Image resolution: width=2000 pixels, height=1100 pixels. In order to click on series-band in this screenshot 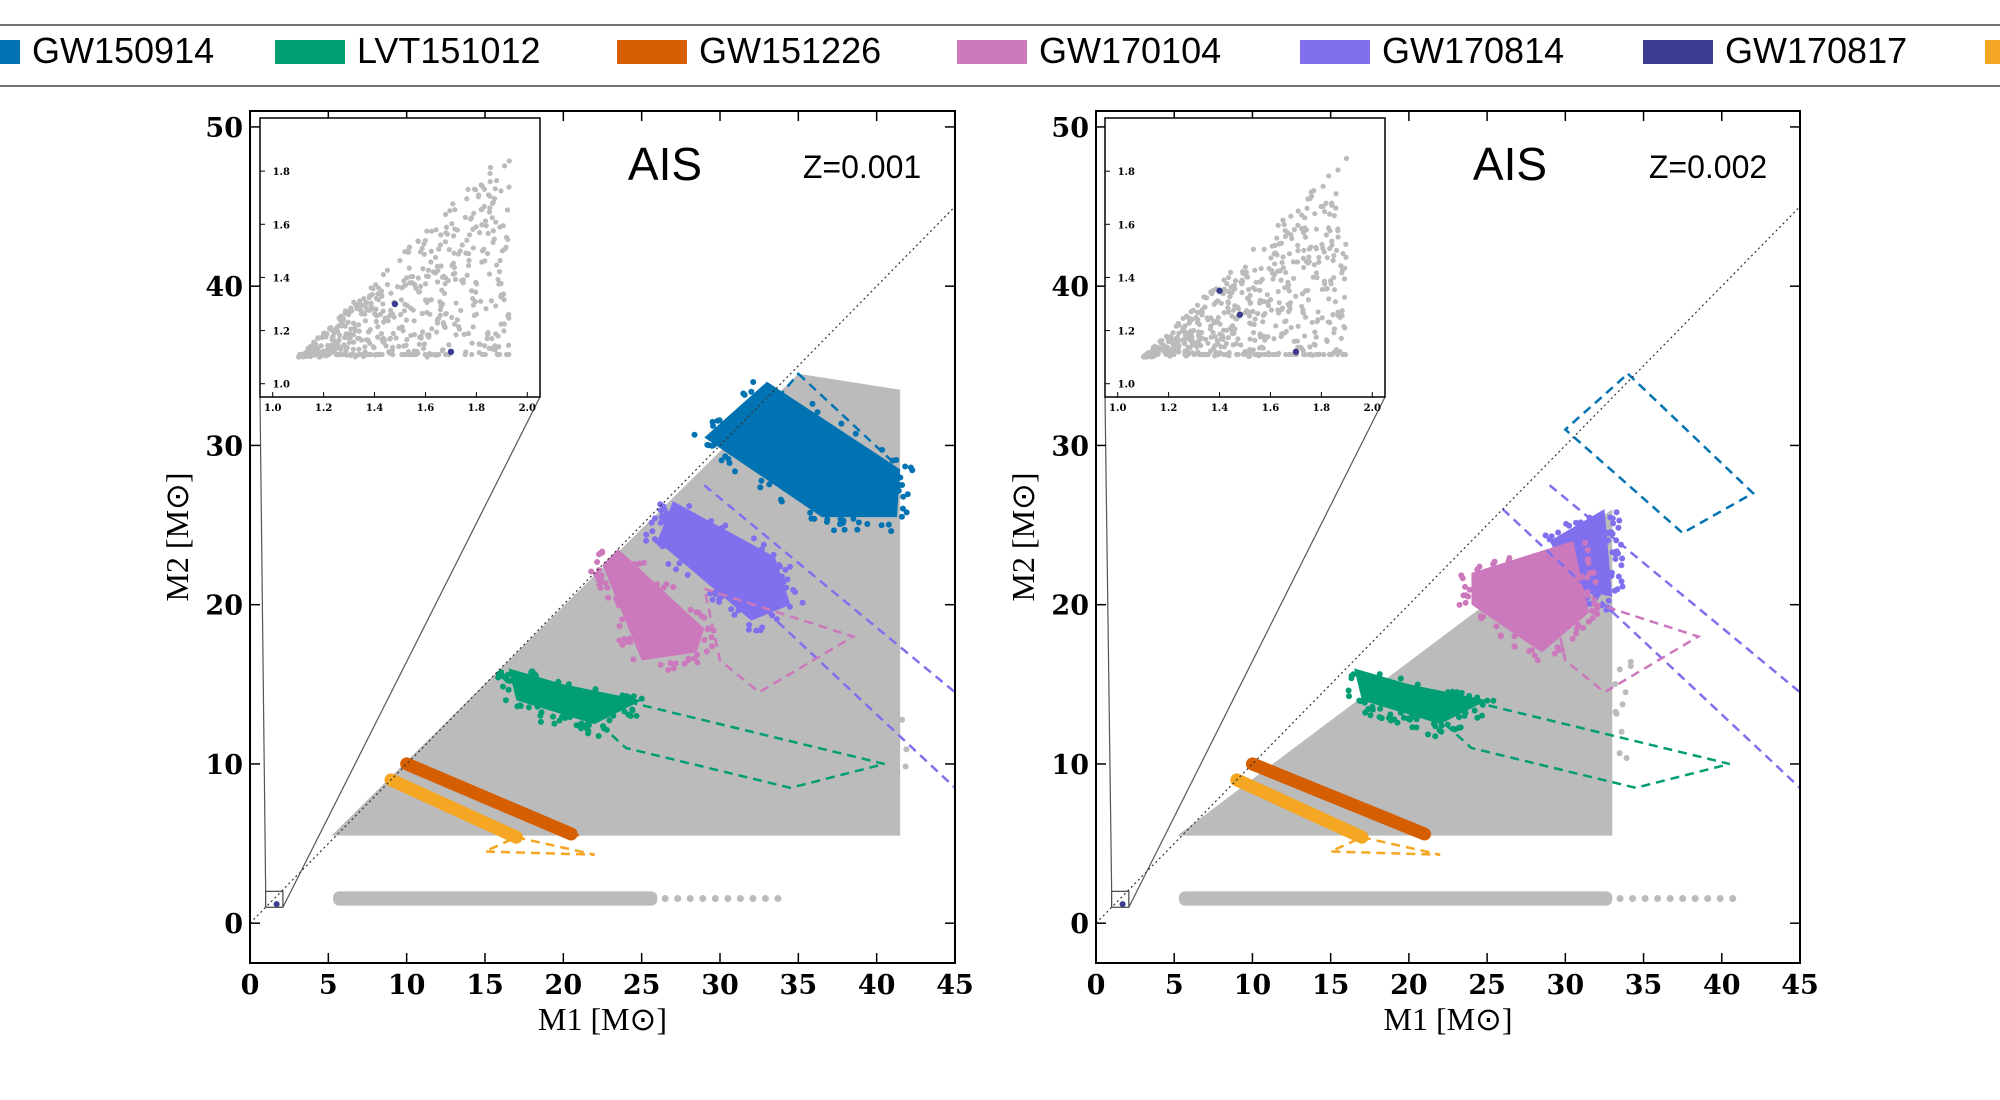, I will do `click(489, 799)`.